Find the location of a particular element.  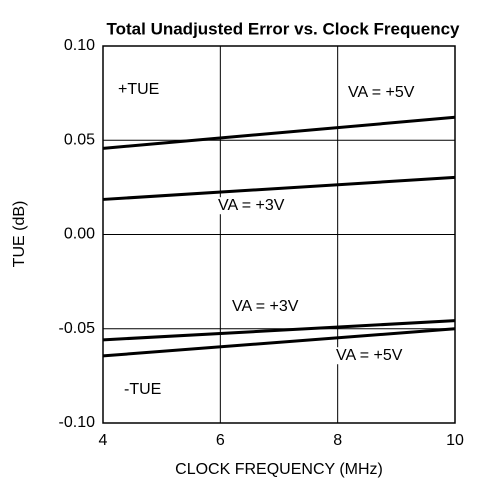

y-axis-label: TUE (dB) is located at coordinates (19, 234).